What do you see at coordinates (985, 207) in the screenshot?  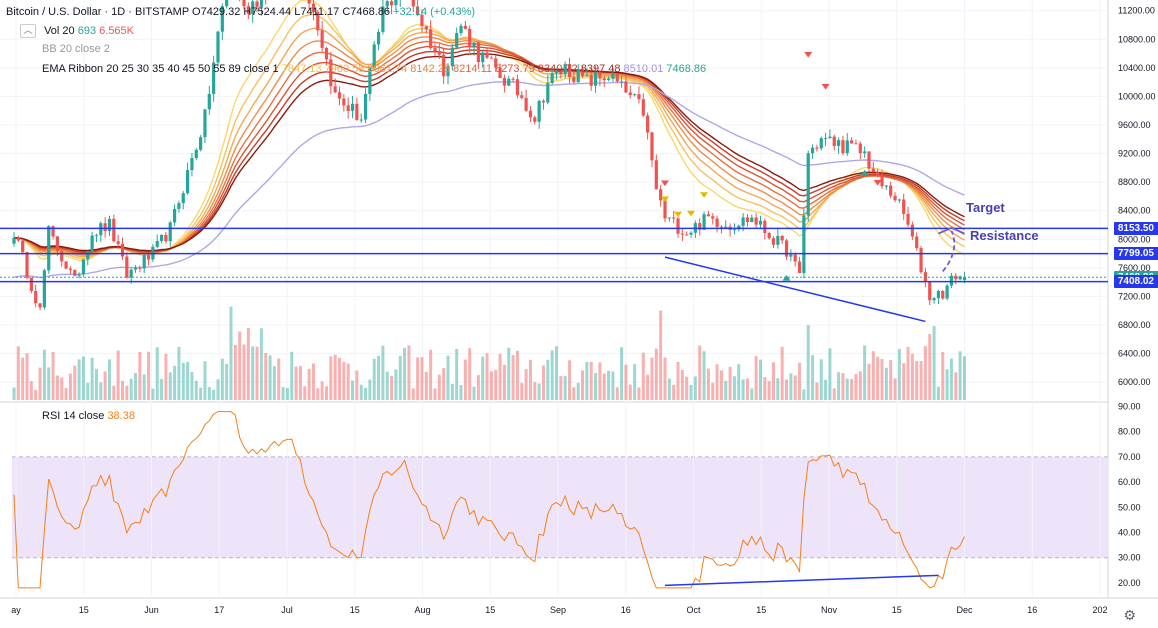 I see `target-annotation: Target` at bounding box center [985, 207].